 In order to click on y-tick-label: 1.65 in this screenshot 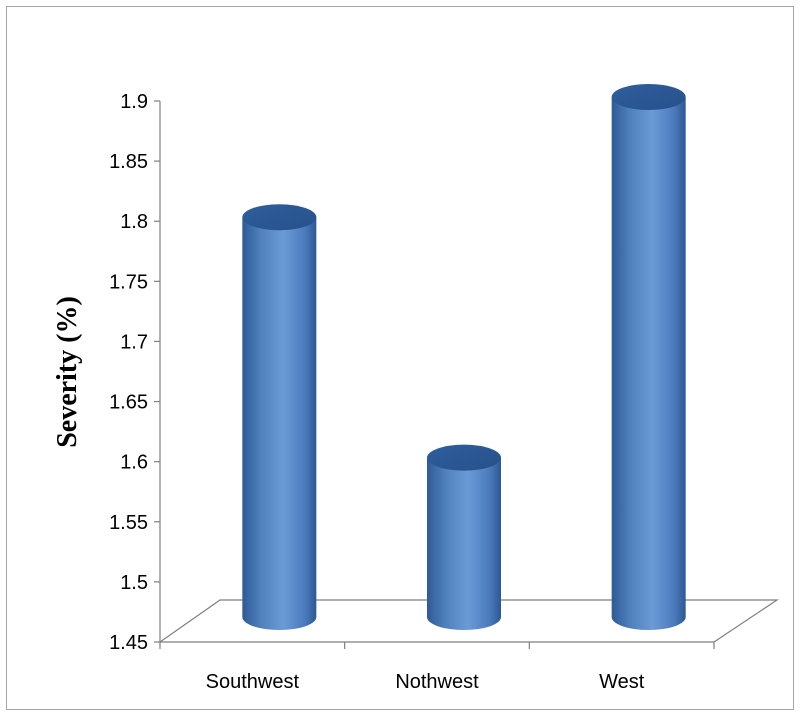, I will do `click(128, 403)`.